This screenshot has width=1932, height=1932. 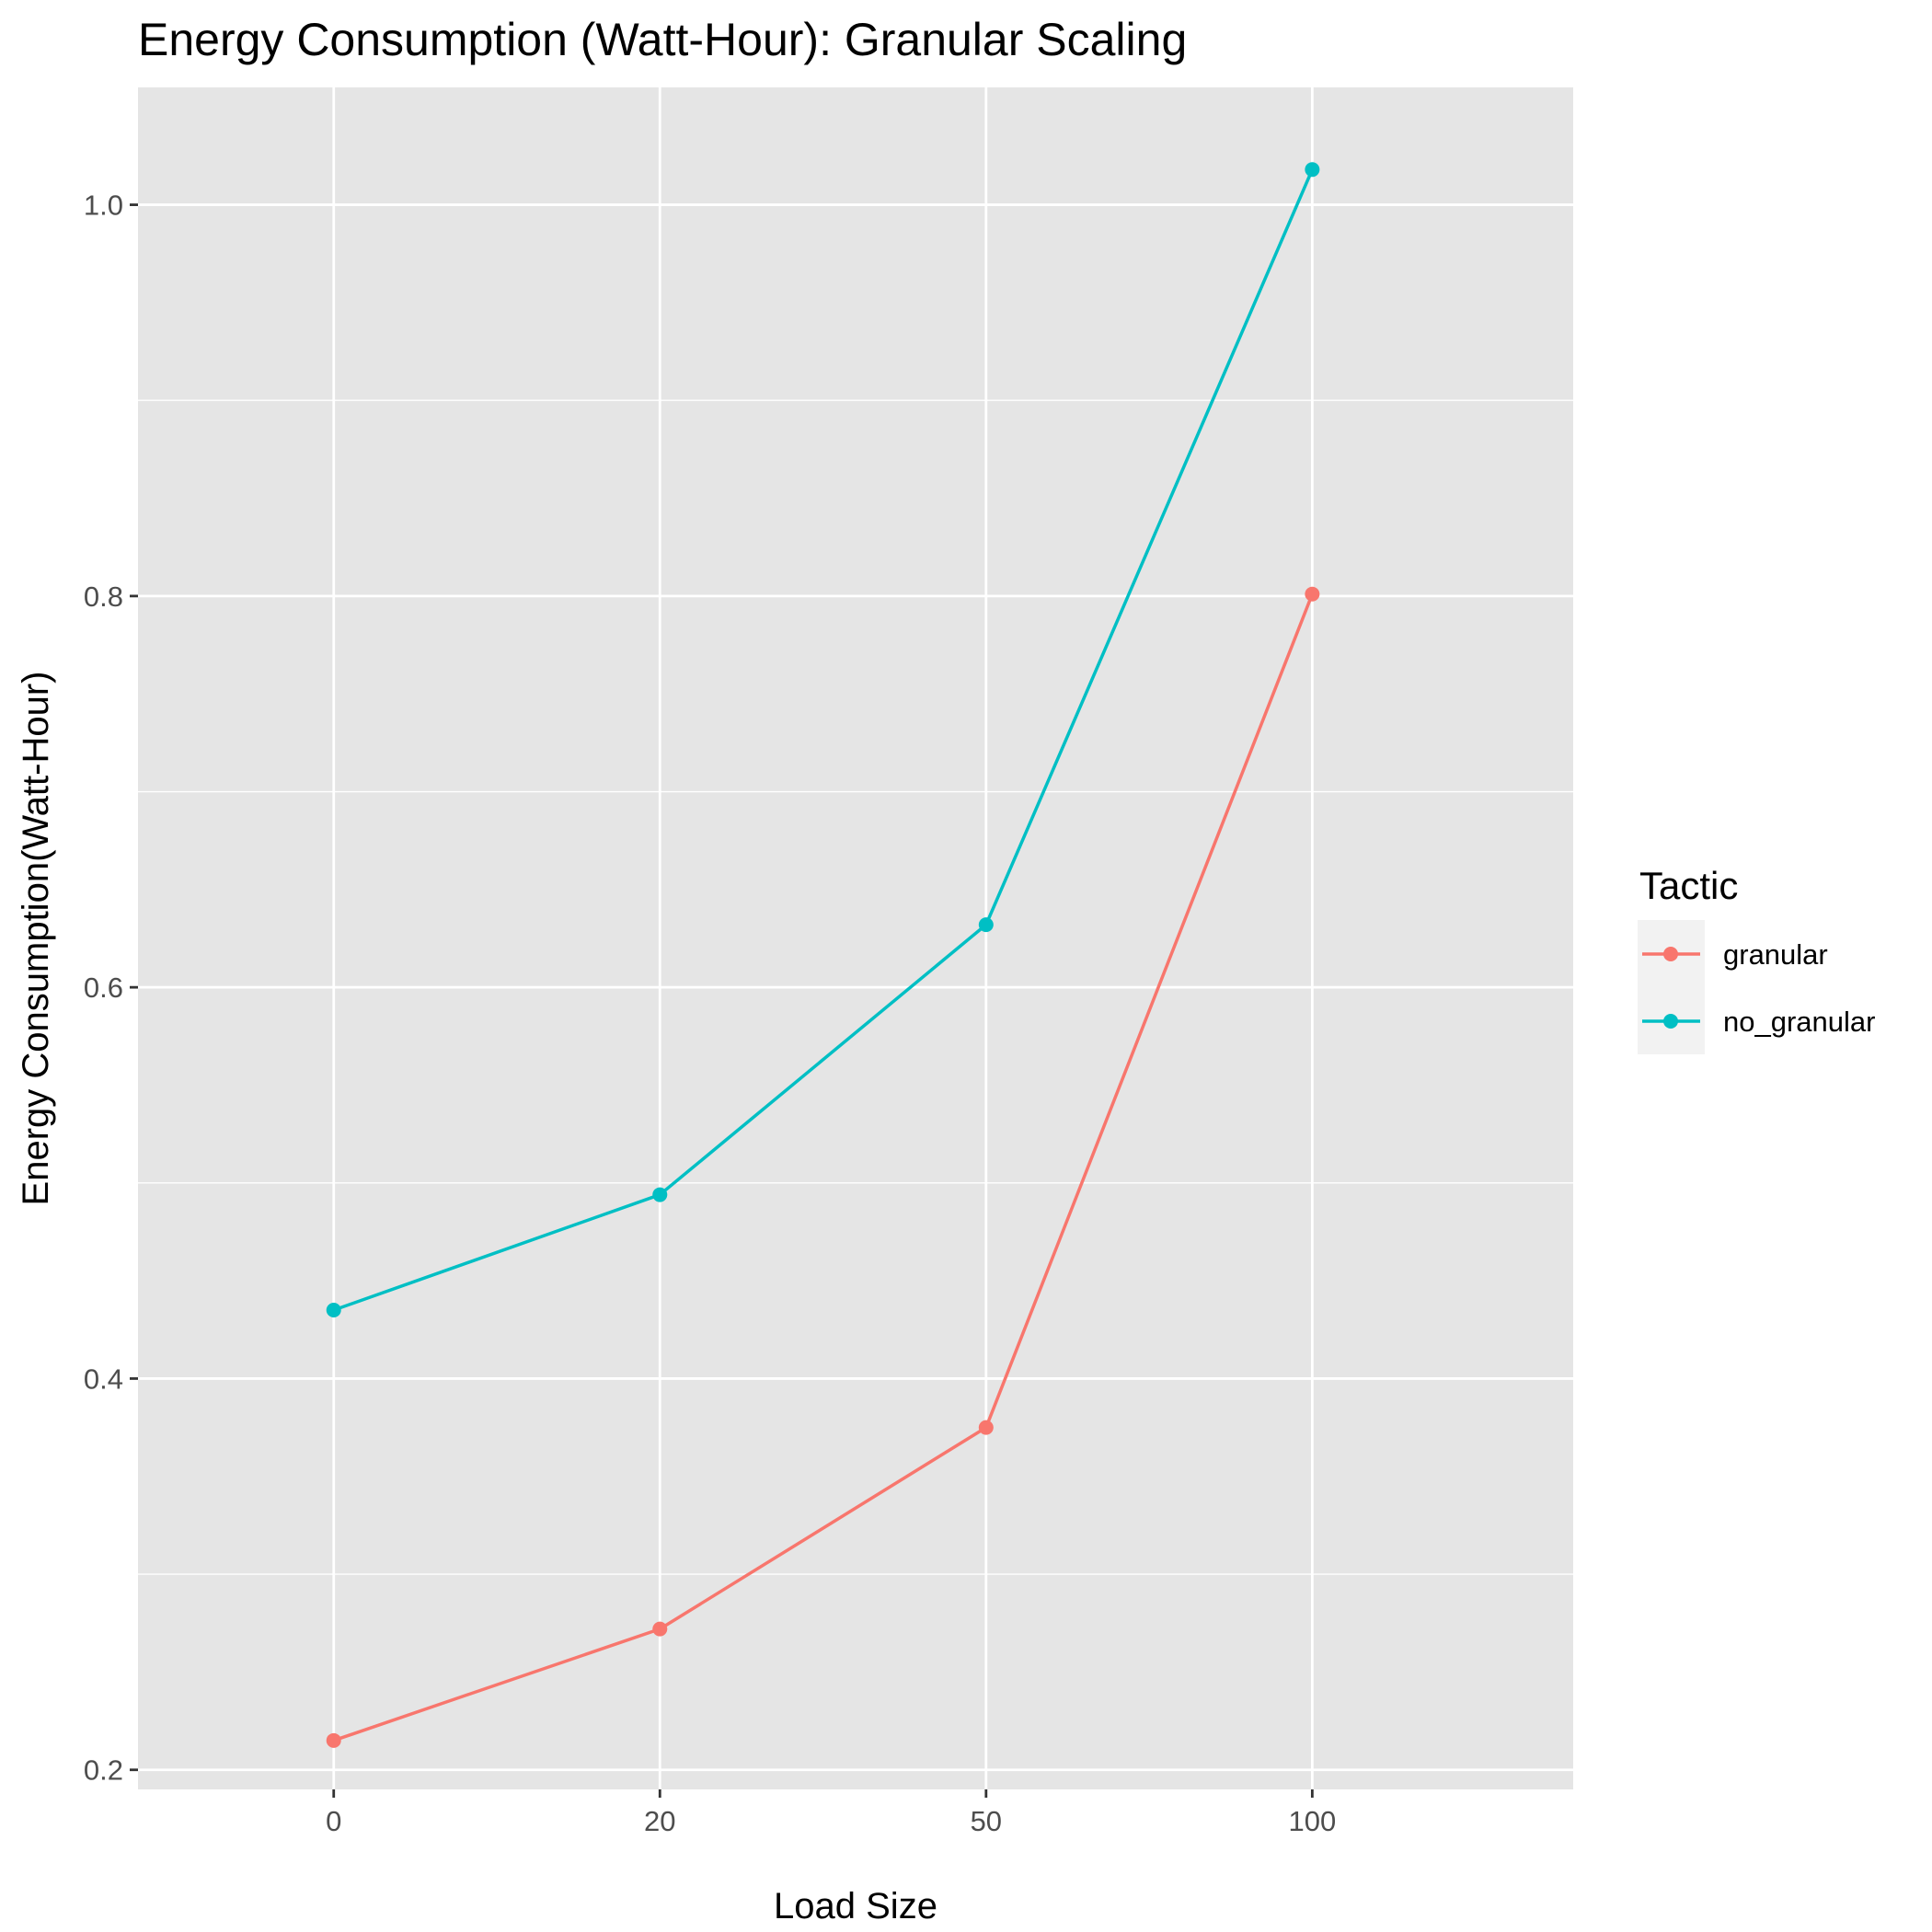 I want to click on x-tick-label: 100, so click(x=1312, y=1821).